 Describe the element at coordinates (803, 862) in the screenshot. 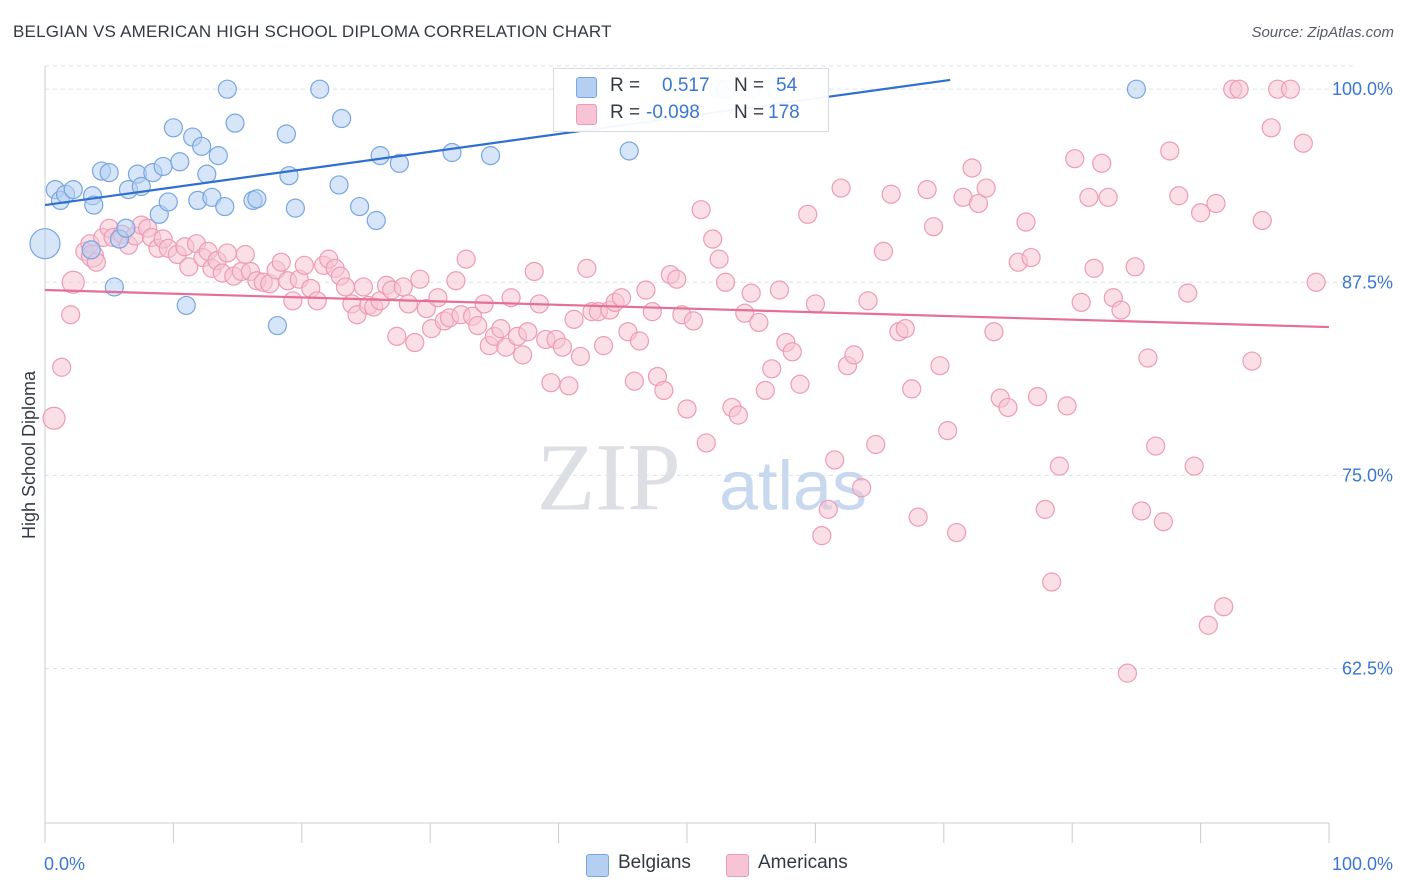

I see `americans-legend-label: Americans` at that location.